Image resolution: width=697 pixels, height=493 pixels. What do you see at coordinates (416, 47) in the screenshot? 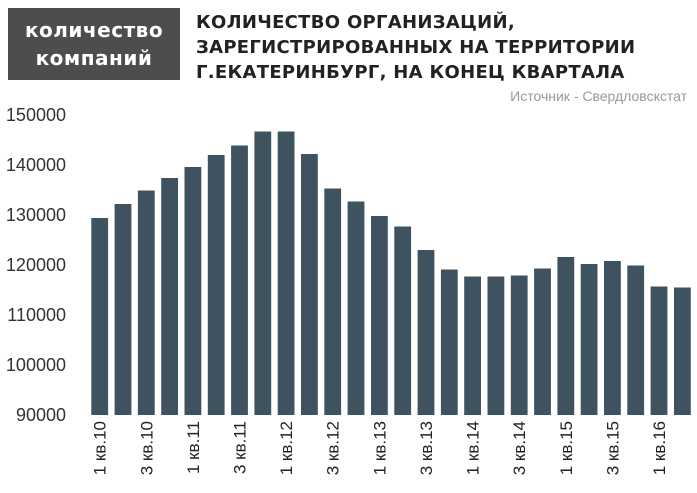
I see `chart-title-line-2: ЗАРЕГИСТРИРОВАННЫХ НА ТЕРРИТОРИИ` at bounding box center [416, 47].